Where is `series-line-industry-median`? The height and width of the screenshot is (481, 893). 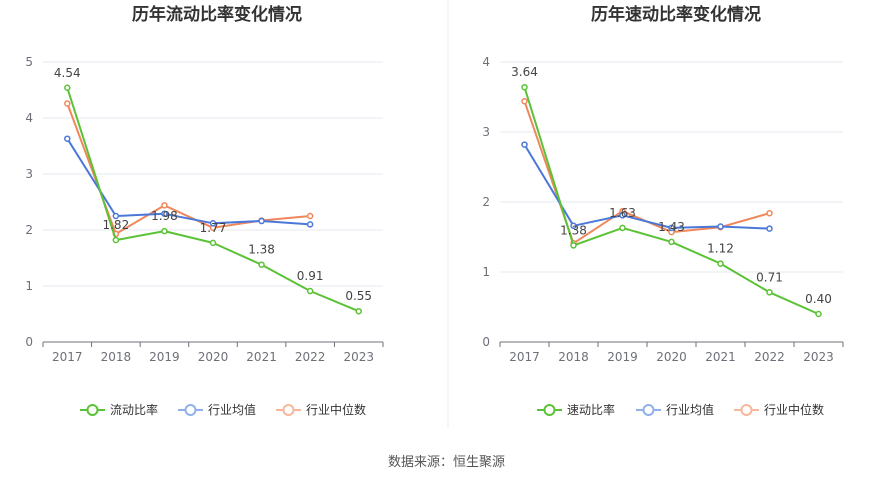
series-line-industry-median is located at coordinates (188, 169).